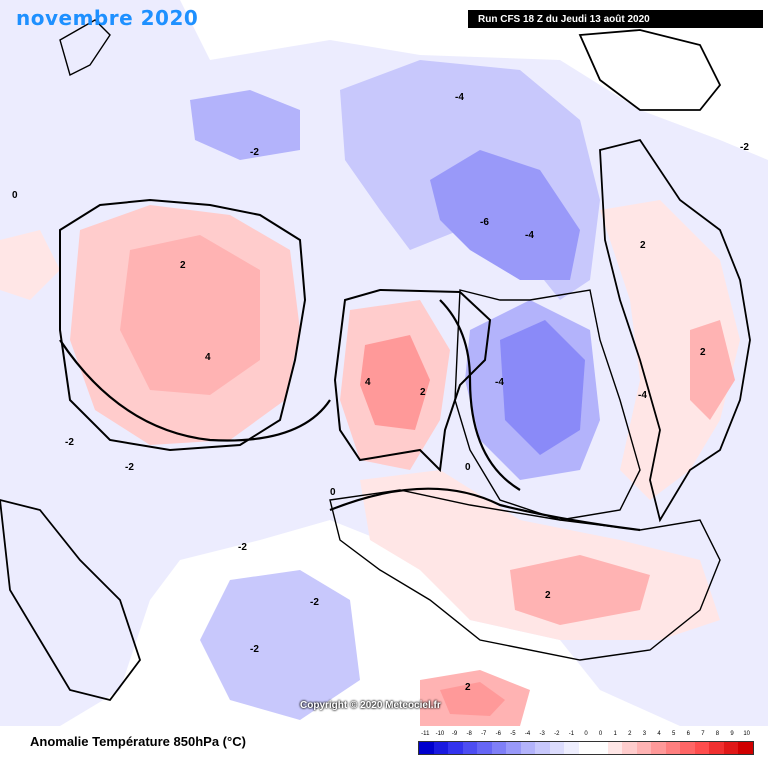 This screenshot has width=768, height=768. I want to click on color-scale: -11 -10 -9 -8 -7 -6 -5 -4 -3 -2 -1 0 0 1 2 3 4 5 6 7 8 9 10, so click(586, 743).